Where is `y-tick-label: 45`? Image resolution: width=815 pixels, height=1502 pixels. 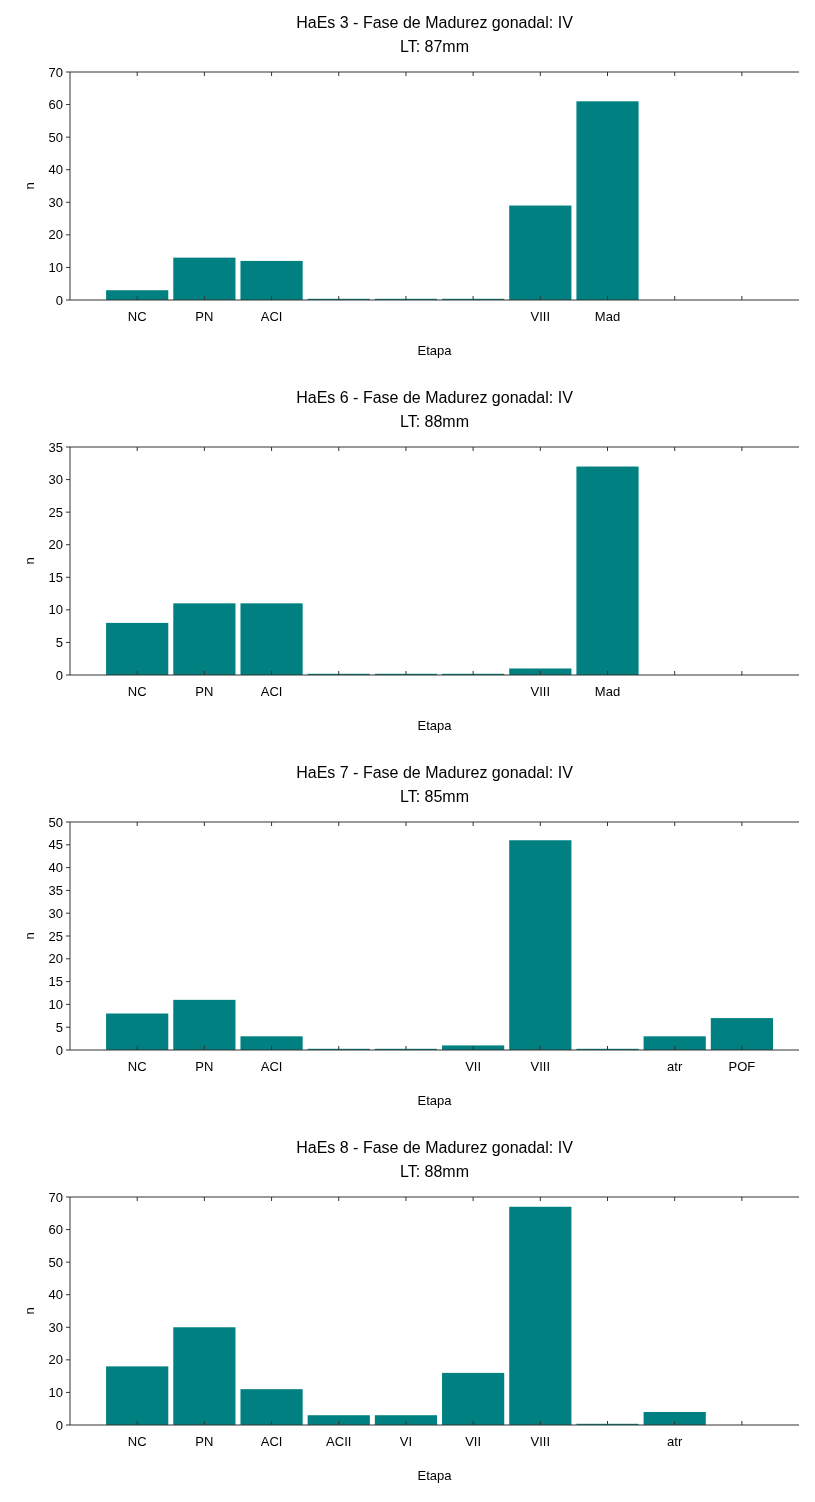 y-tick-label: 45 is located at coordinates (55, 845).